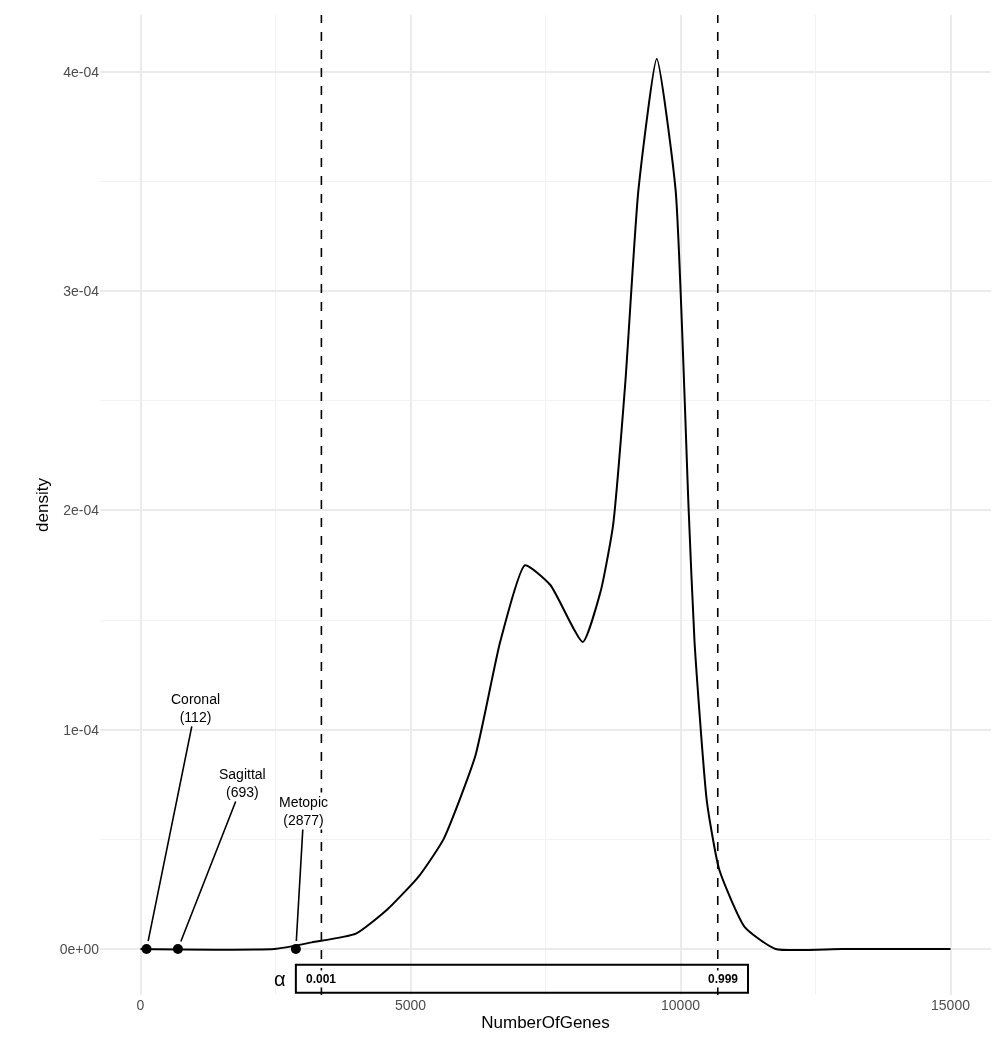  Describe the element at coordinates (81, 729) in the screenshot. I see `y-tick-label: 1e-04` at that location.